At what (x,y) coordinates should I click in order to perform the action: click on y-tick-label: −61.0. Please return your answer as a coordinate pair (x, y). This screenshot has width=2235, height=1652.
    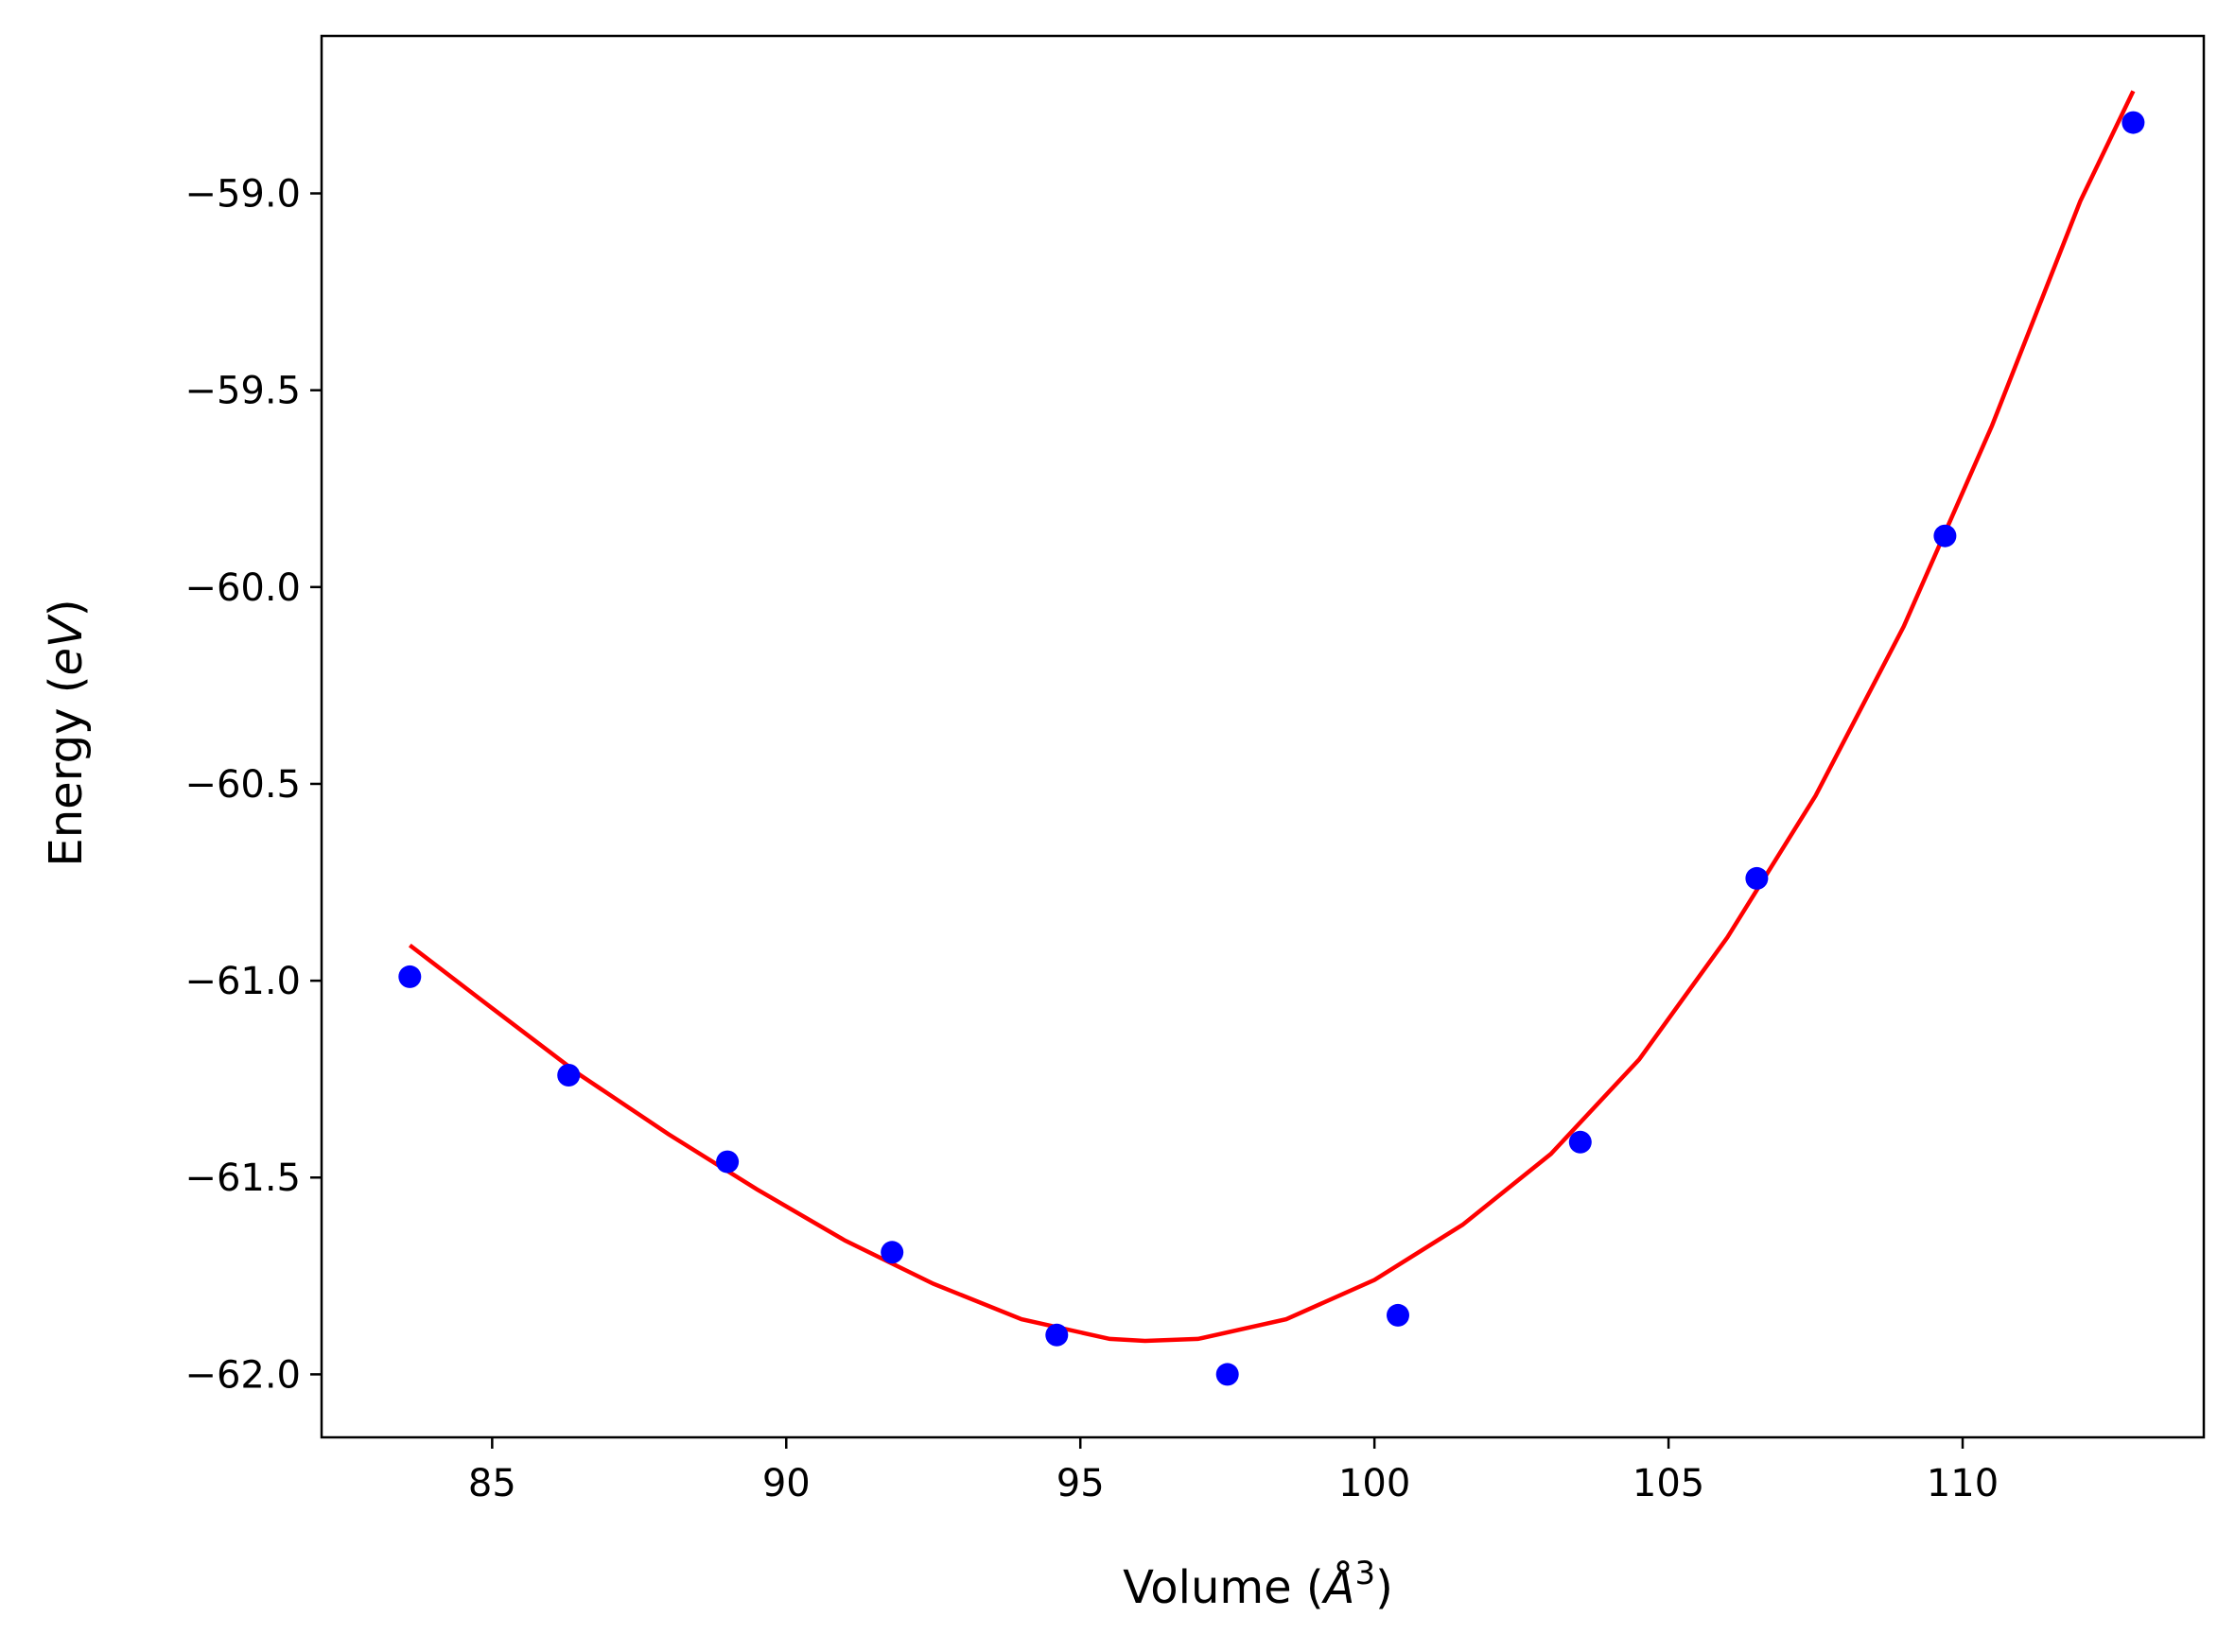
    Looking at the image, I should click on (242, 982).